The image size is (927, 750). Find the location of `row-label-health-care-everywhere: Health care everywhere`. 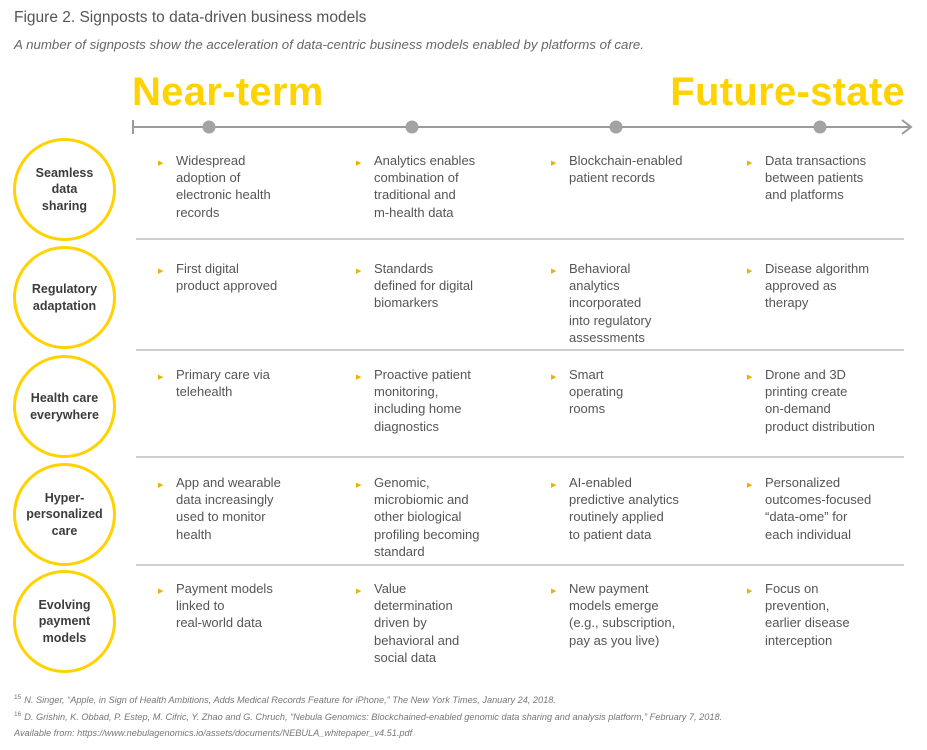

row-label-health-care-everywhere: Health care everywhere is located at coordinates (64, 406).